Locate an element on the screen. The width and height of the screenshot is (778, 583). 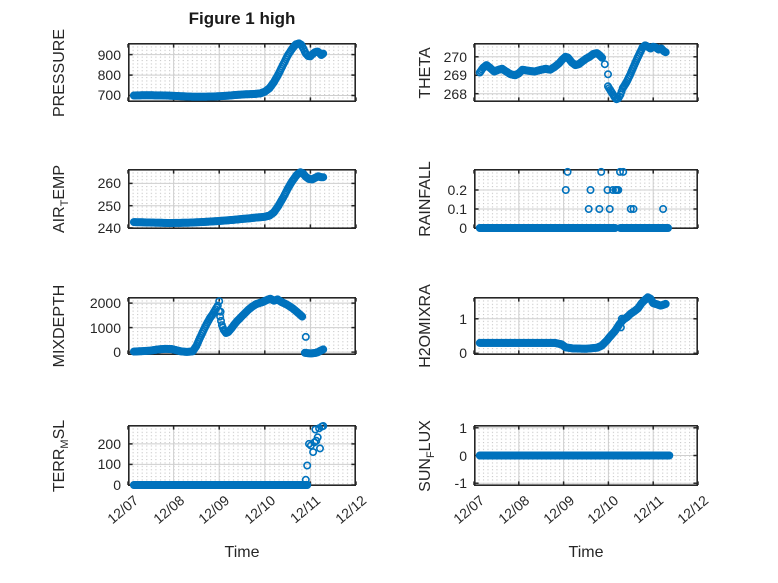
y-tick-label-pressure: 700 is located at coordinates (109, 95).